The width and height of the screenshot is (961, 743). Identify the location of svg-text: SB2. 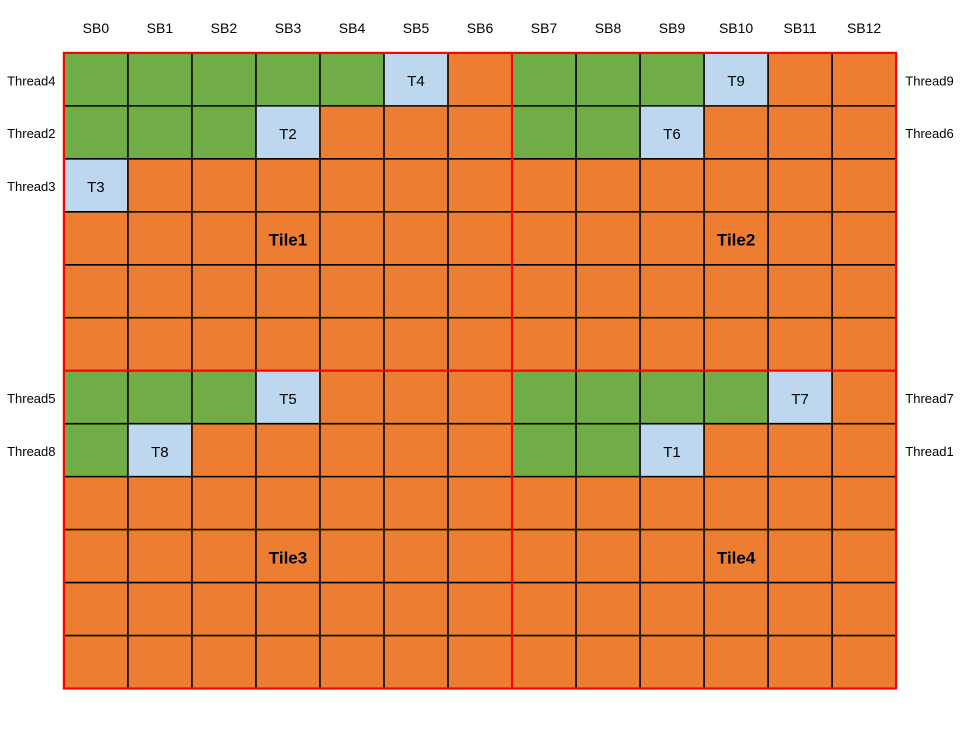
(224, 28).